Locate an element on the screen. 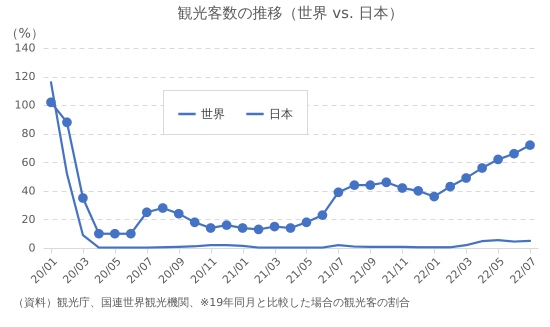 The image size is (550, 327). chart-title: 観光客数の推移（世界 vs. 日本） is located at coordinates (291, 13).